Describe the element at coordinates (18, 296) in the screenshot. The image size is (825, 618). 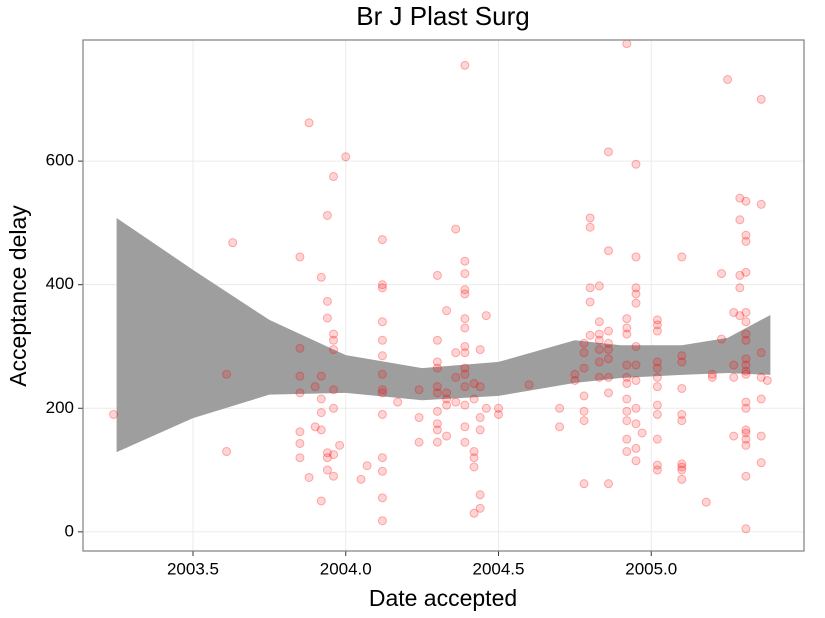
I see `y-axis-label: Acceptance delay` at that location.